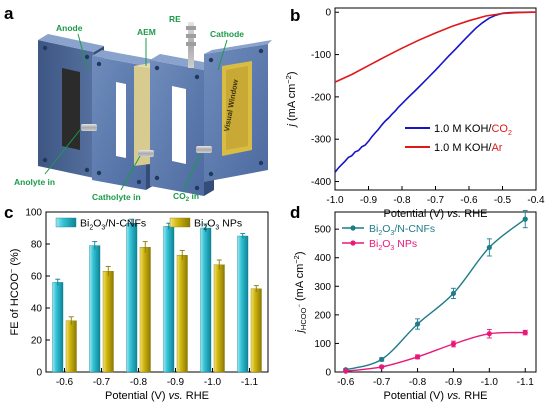  I want to click on anolyte-in-label: Anolyte in, so click(34, 182).